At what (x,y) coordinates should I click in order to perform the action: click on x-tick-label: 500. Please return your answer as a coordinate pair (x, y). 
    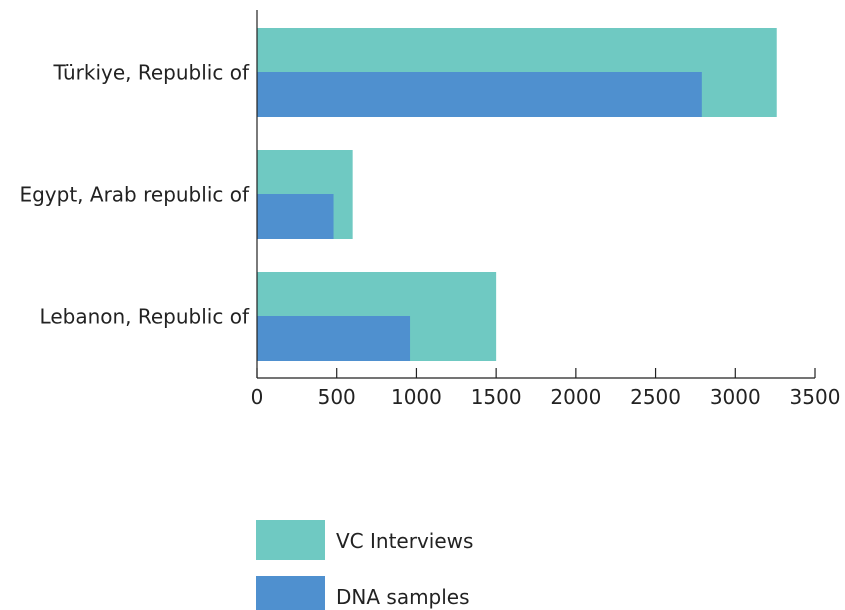
    Looking at the image, I should click on (337, 397).